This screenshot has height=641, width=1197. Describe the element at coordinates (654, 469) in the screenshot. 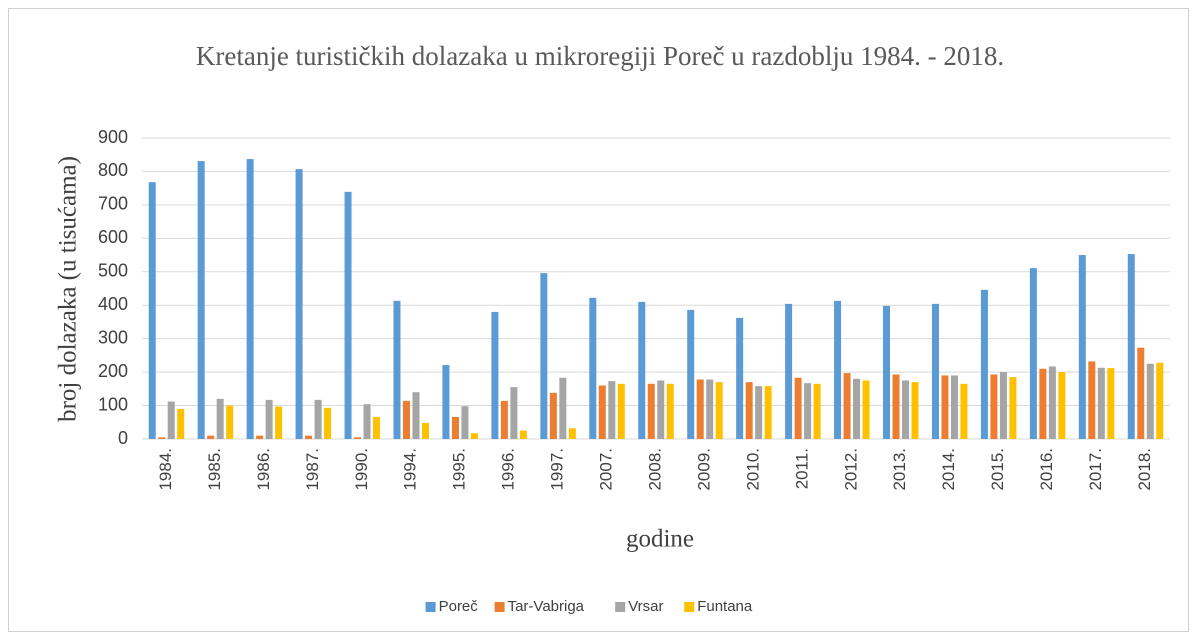

I see `x-tick-label: 2008.` at that location.